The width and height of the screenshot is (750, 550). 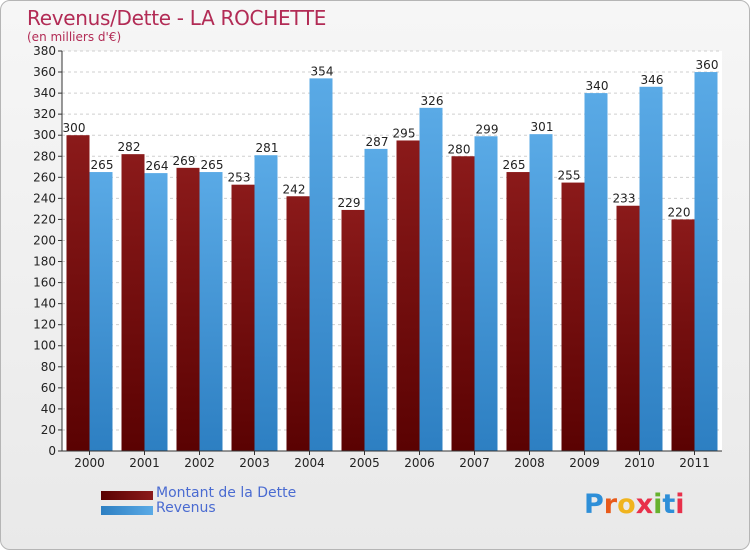 What do you see at coordinates (376, 300) in the screenshot?
I see `bar-revenus-2005` at bounding box center [376, 300].